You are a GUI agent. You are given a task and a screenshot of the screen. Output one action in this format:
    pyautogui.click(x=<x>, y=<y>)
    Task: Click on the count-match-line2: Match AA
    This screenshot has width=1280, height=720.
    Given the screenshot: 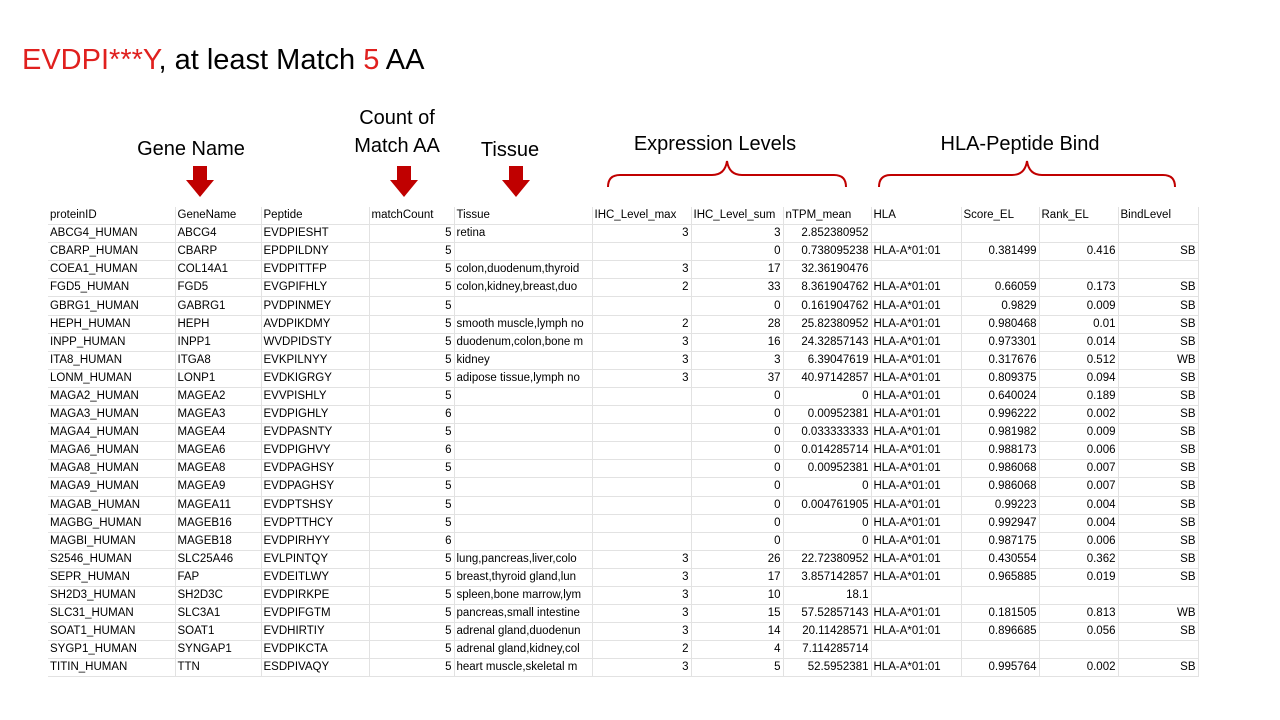 What is the action you would take?
    pyautogui.click(x=397, y=146)
    